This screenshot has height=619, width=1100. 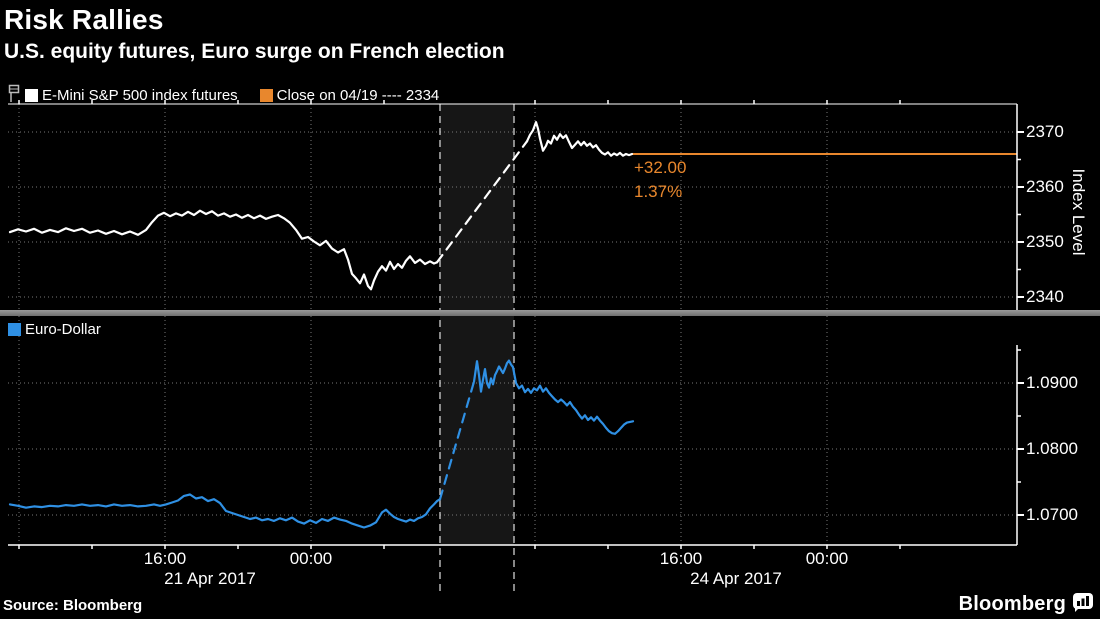 I want to click on x-date-label: 24 Apr 2017, so click(x=736, y=578).